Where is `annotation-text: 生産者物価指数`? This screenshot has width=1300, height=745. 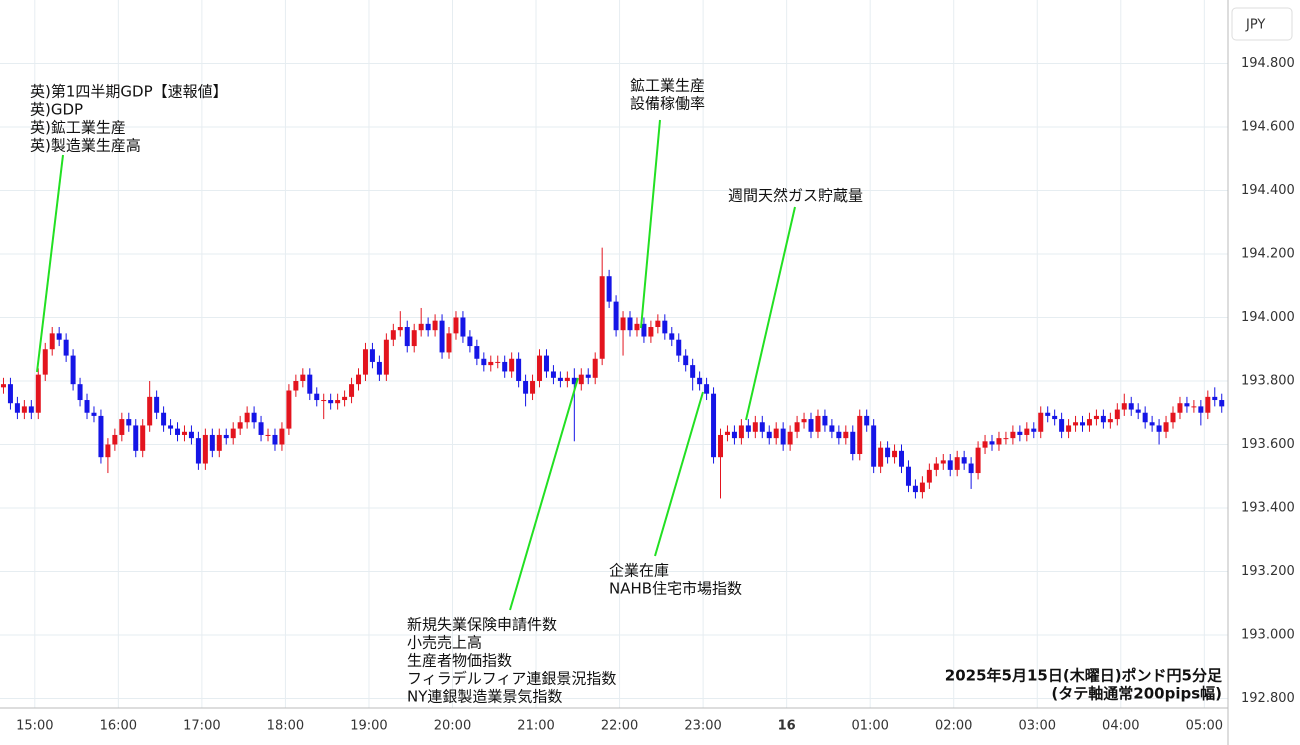 annotation-text: 生産者物価指数 is located at coordinates (459, 661).